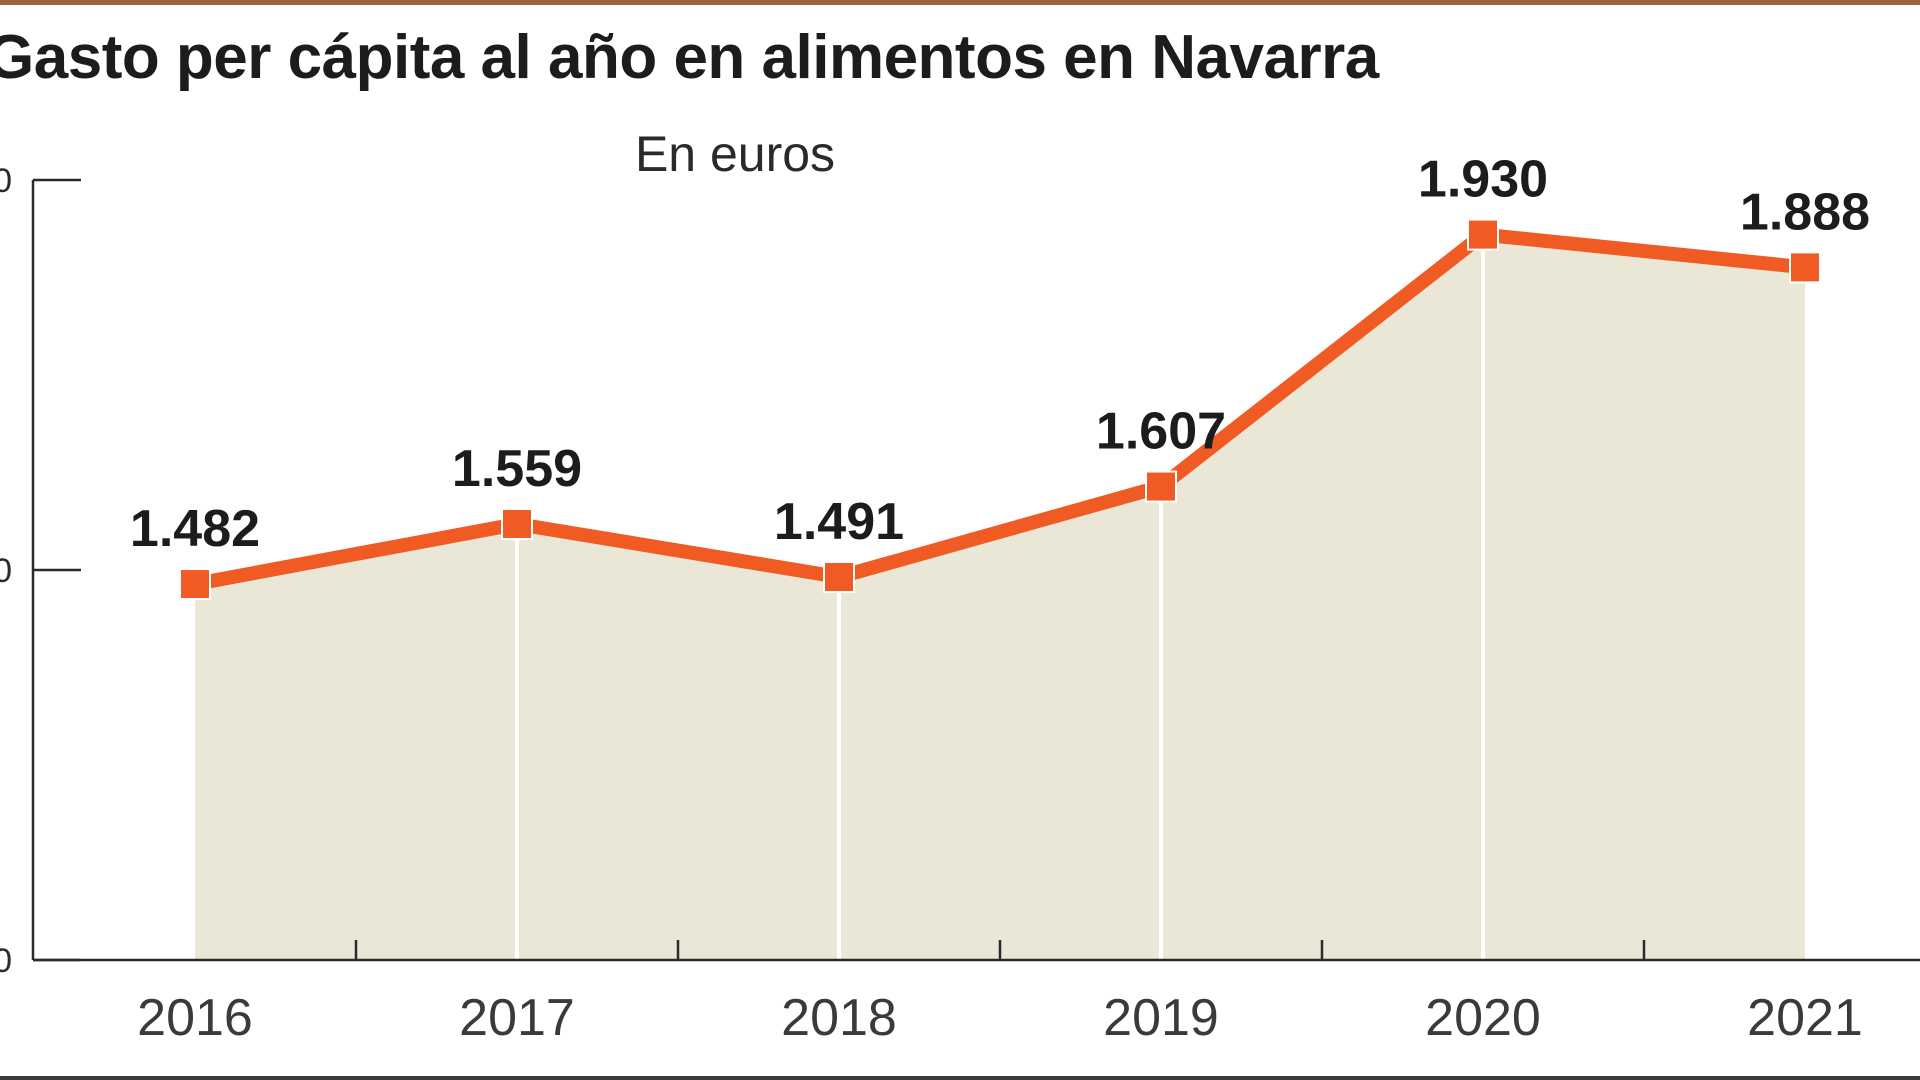  Describe the element at coordinates (195, 1018) in the screenshot. I see `x-tick-label-2016: 2016` at that location.